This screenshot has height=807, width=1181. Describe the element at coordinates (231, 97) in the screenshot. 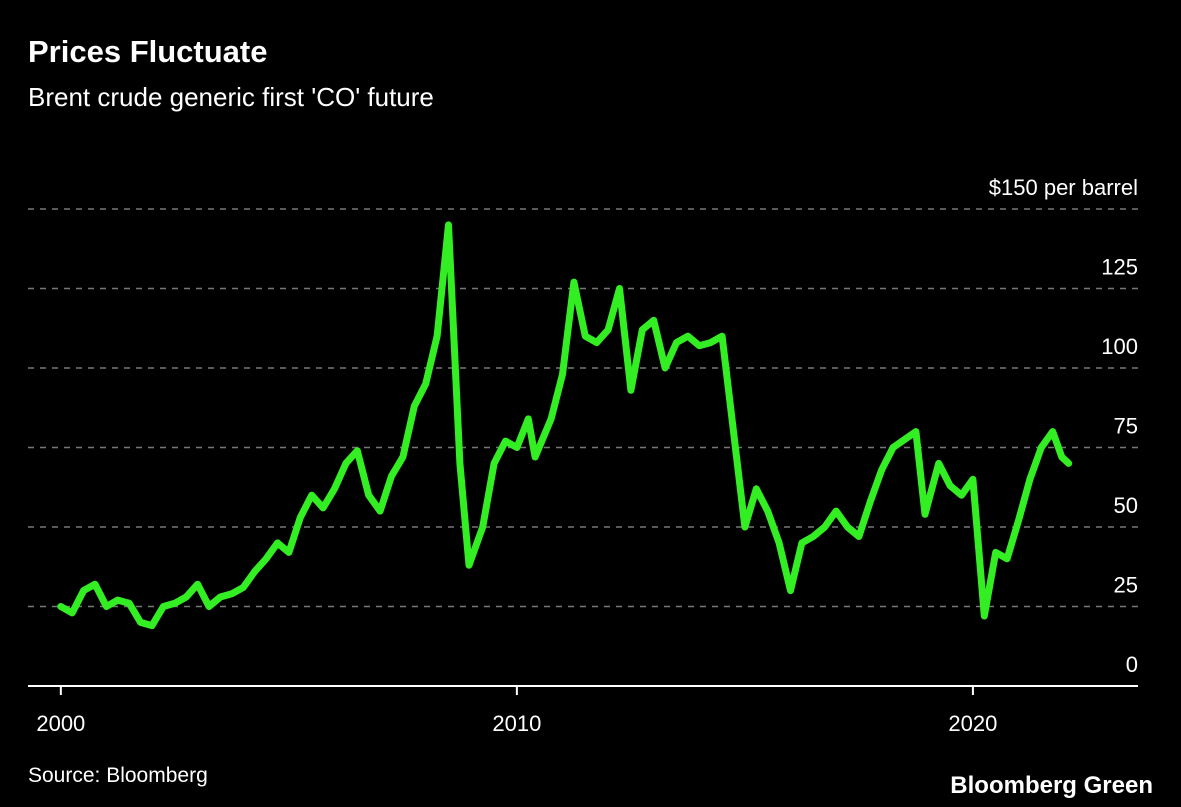

I see `chart-subtitle: Brent crude generic first 'CO' future` at that location.